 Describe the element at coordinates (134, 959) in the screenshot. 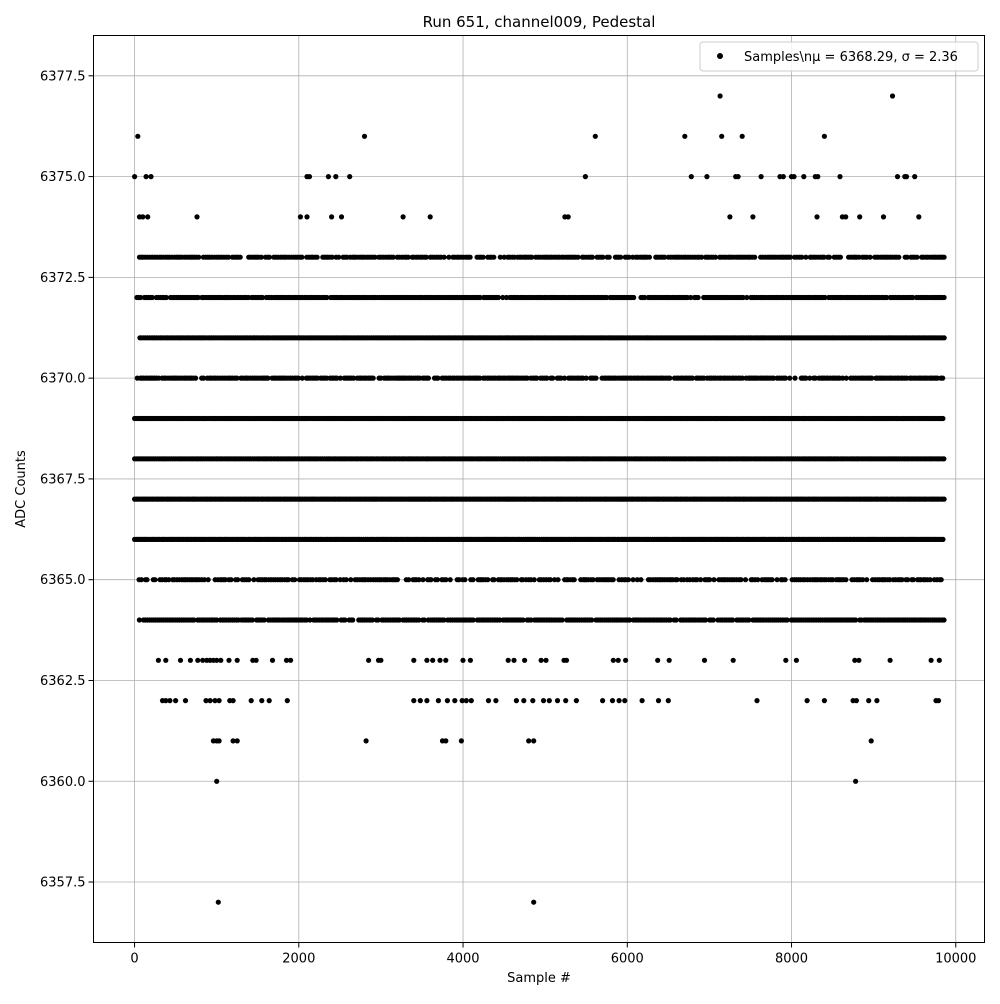

I see `x-tick-label: 0` at that location.